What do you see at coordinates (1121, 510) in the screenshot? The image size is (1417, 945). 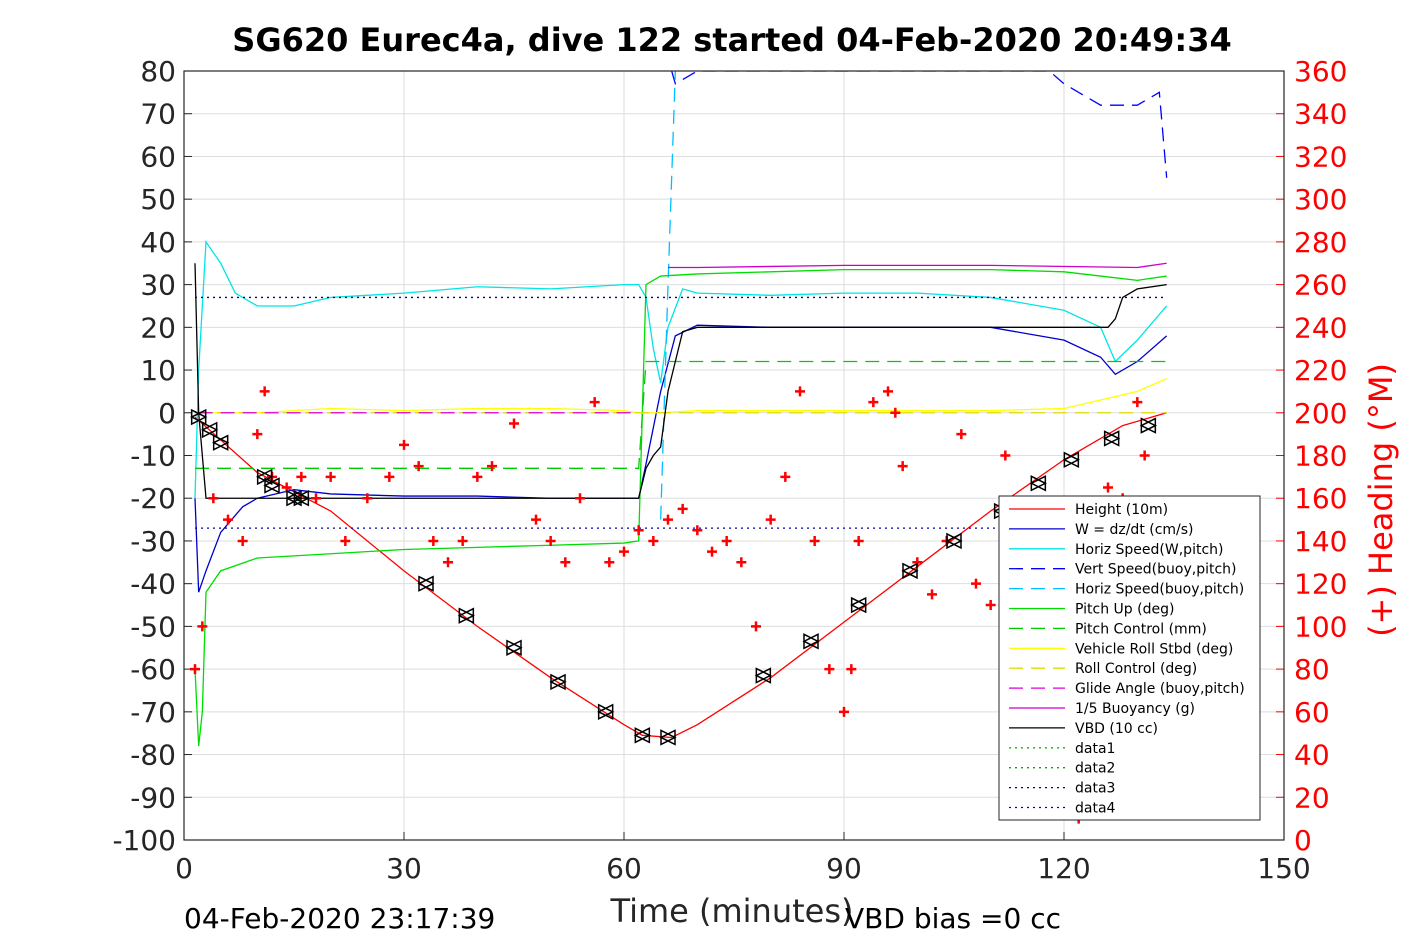 I see `legend-label: Height (10m)` at bounding box center [1121, 510].